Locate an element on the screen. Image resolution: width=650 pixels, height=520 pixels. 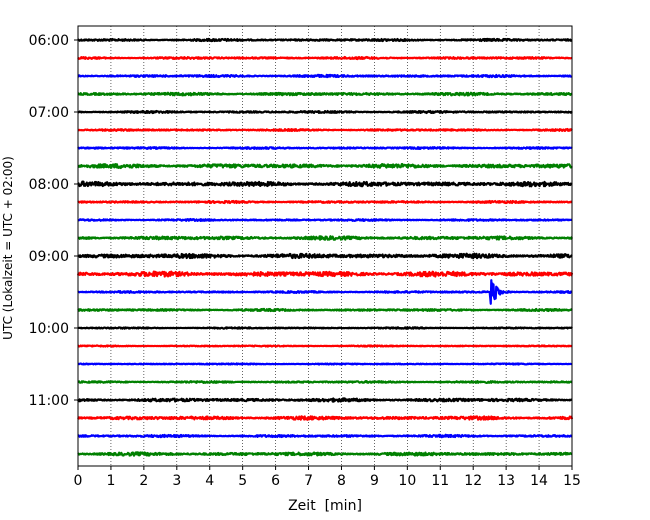
x-tick-label: 13 is located at coordinates (506, 481).